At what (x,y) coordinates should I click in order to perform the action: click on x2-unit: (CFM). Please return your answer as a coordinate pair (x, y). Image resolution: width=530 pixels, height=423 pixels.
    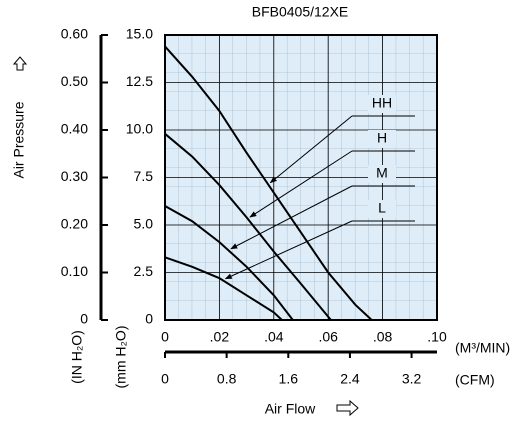
    Looking at the image, I should click on (475, 380).